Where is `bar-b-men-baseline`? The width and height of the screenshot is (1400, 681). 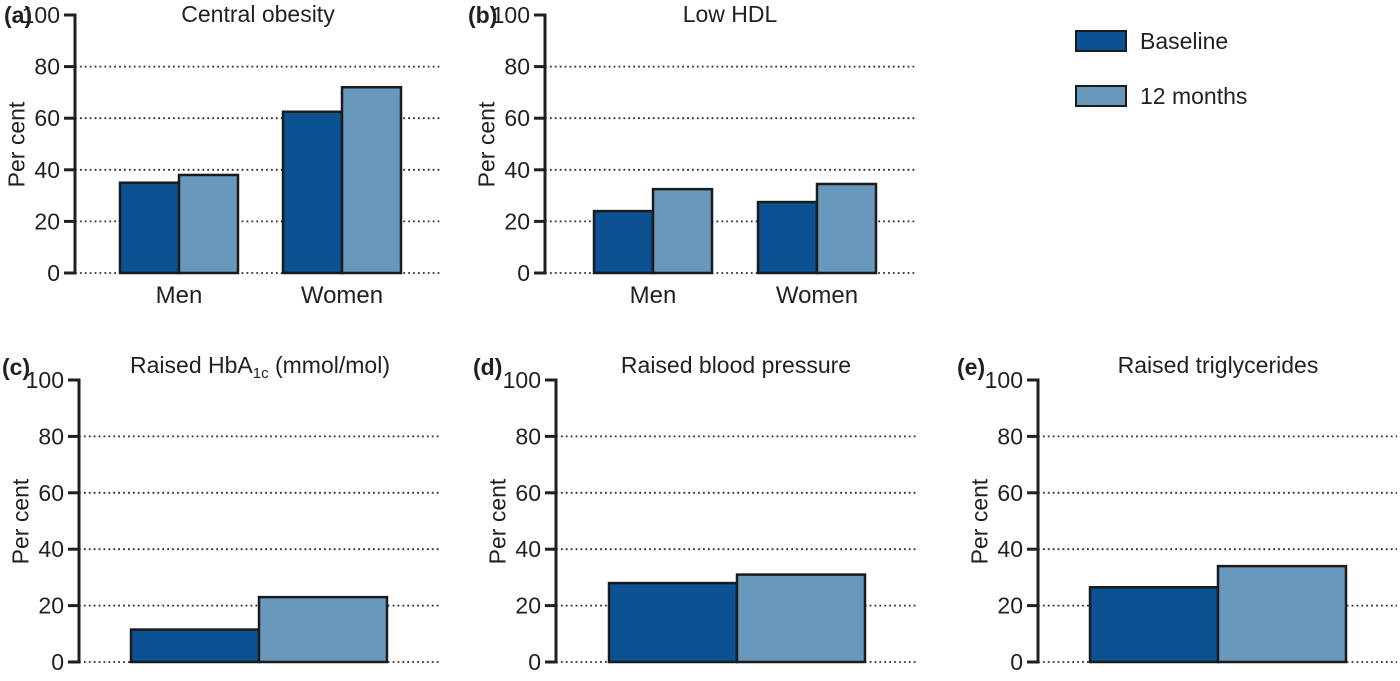
bar-b-men-baseline is located at coordinates (623, 242).